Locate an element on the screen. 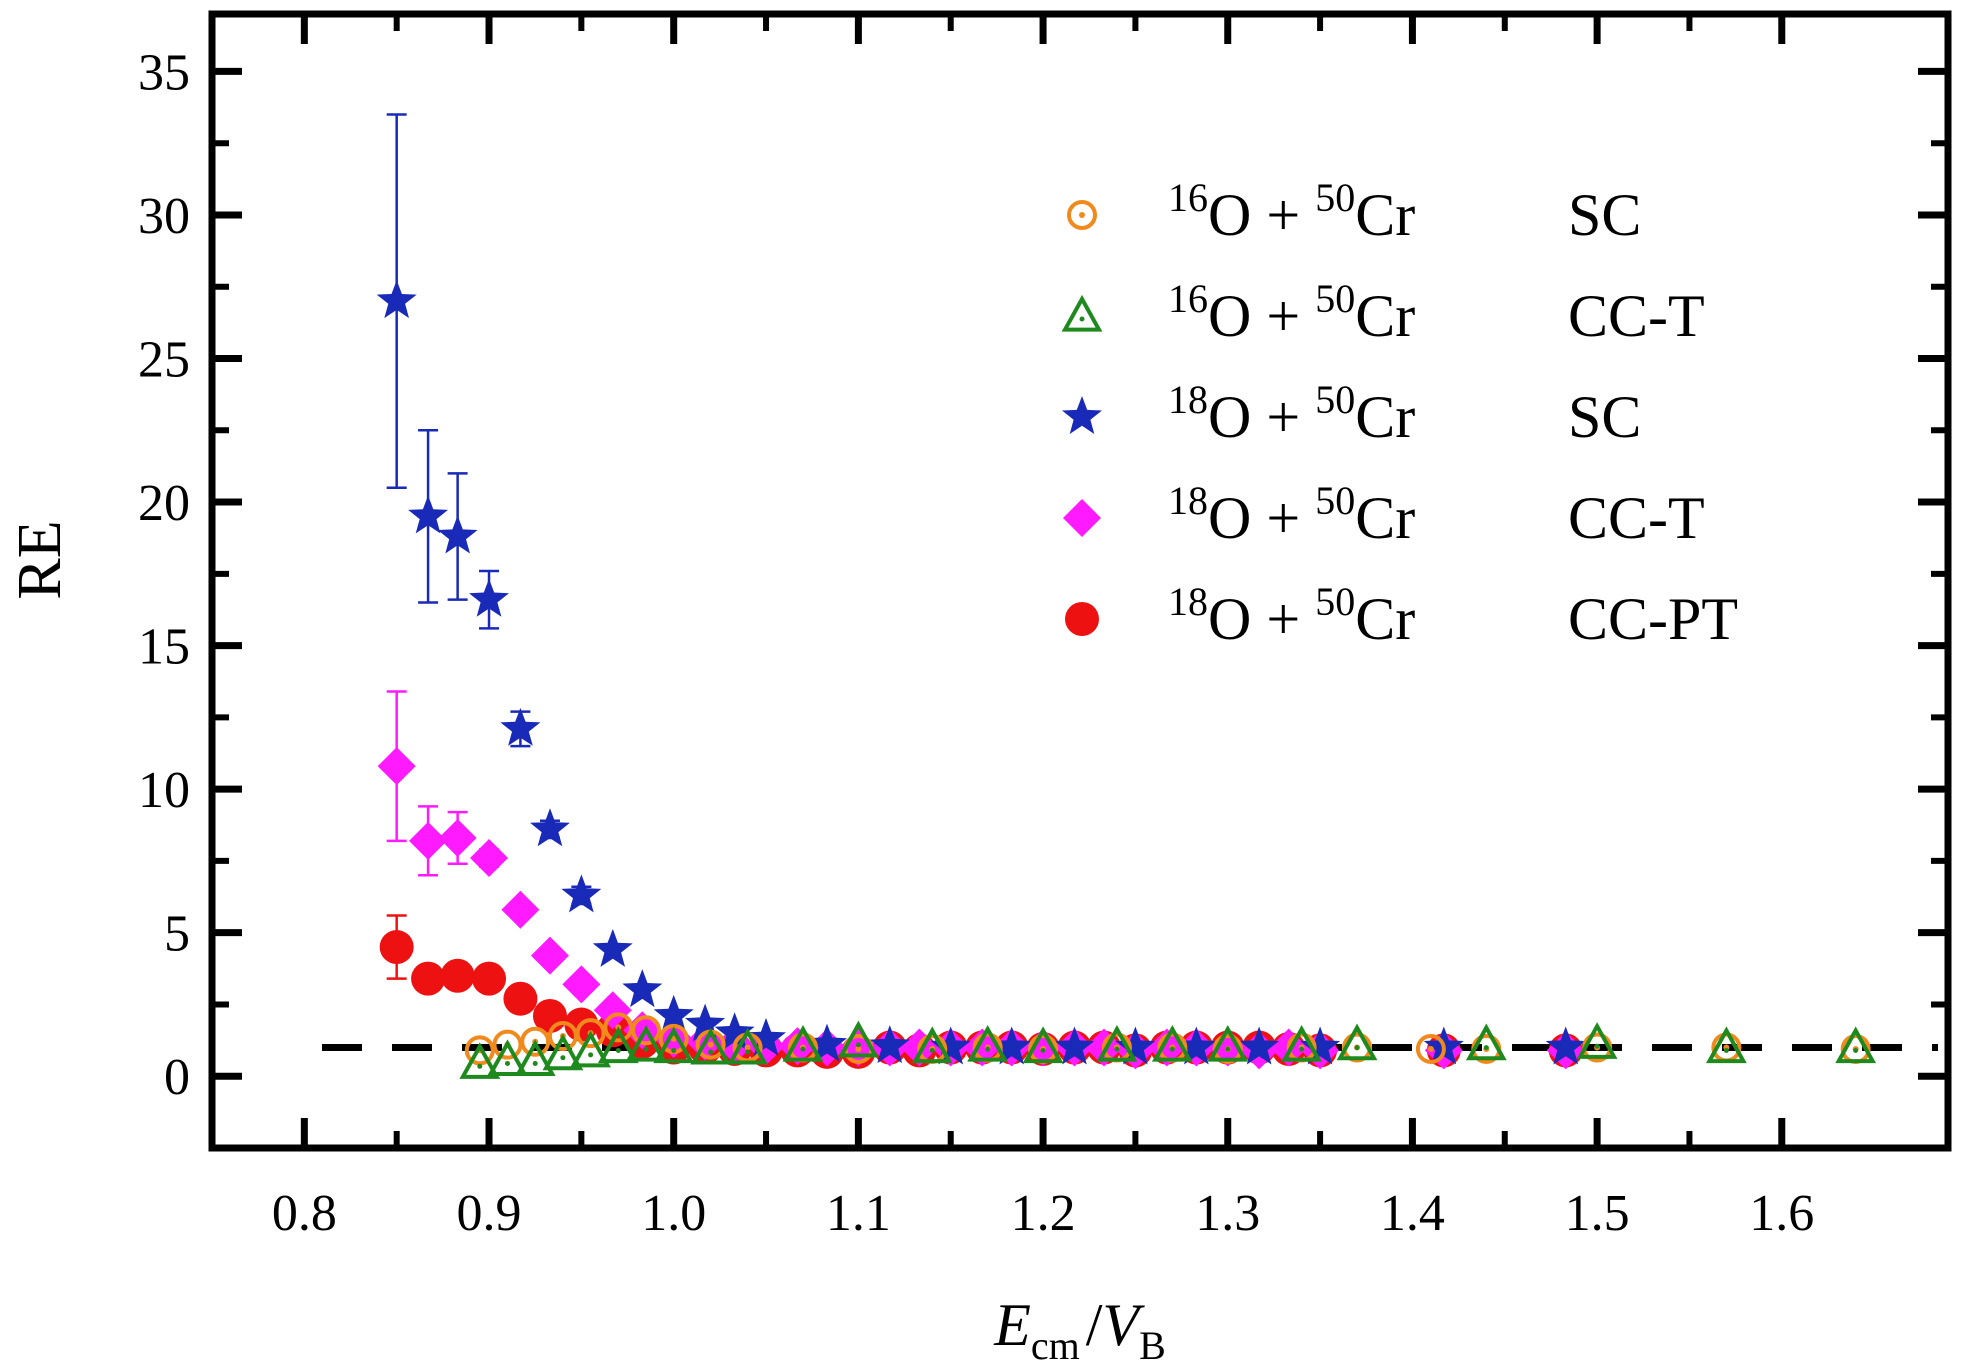 The image size is (1981, 1372). y-tick-label: 15 is located at coordinates (164, 647).